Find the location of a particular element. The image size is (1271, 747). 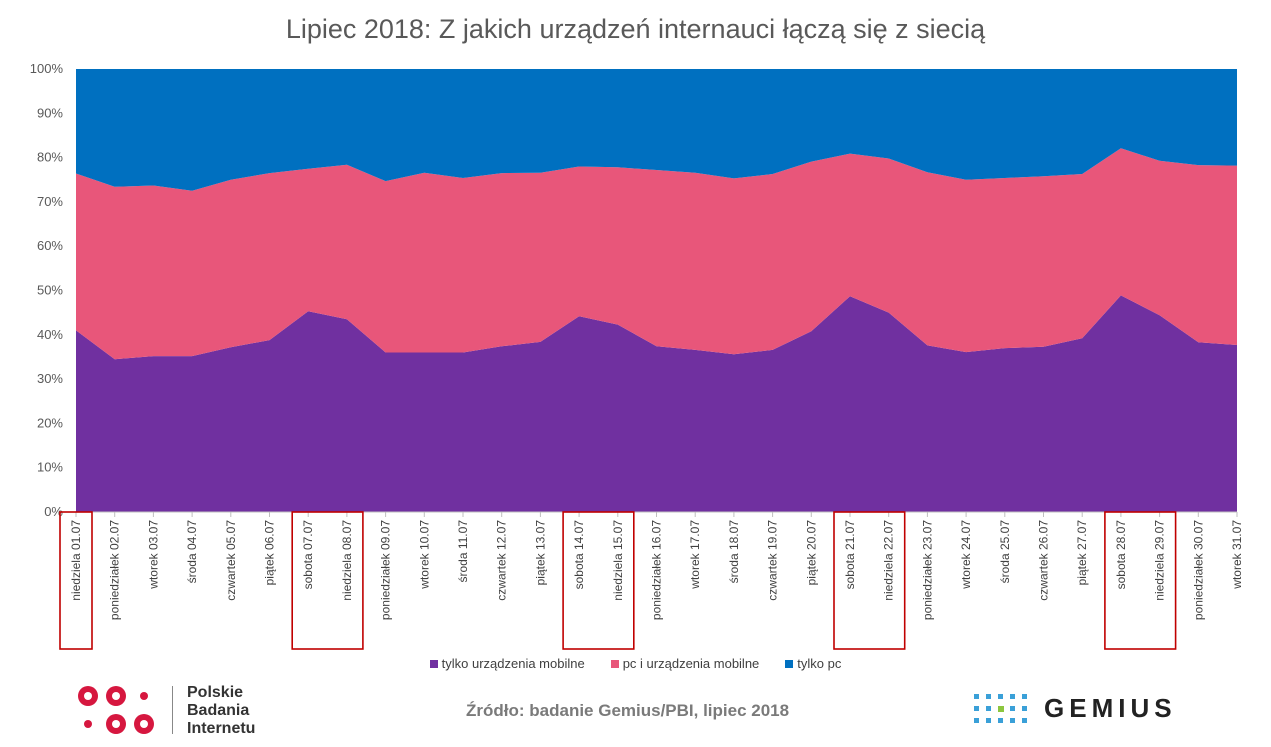

y-axis: 0% 10% 20% 30% 40% 50% 60% 70% 80% 90% 100% is located at coordinates (47, 290).